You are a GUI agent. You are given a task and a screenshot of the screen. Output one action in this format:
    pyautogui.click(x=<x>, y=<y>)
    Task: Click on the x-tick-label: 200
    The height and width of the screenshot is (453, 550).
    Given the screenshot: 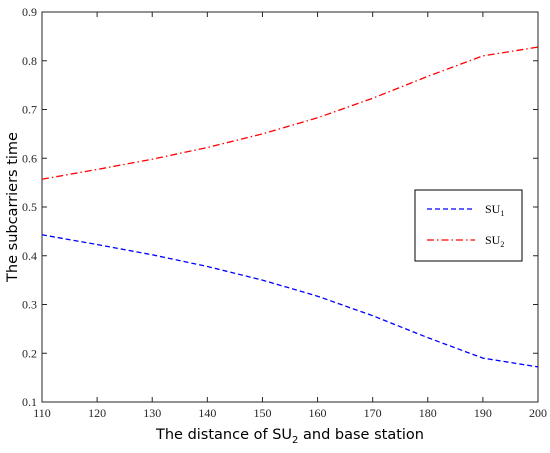 What is the action you would take?
    pyautogui.click(x=538, y=413)
    